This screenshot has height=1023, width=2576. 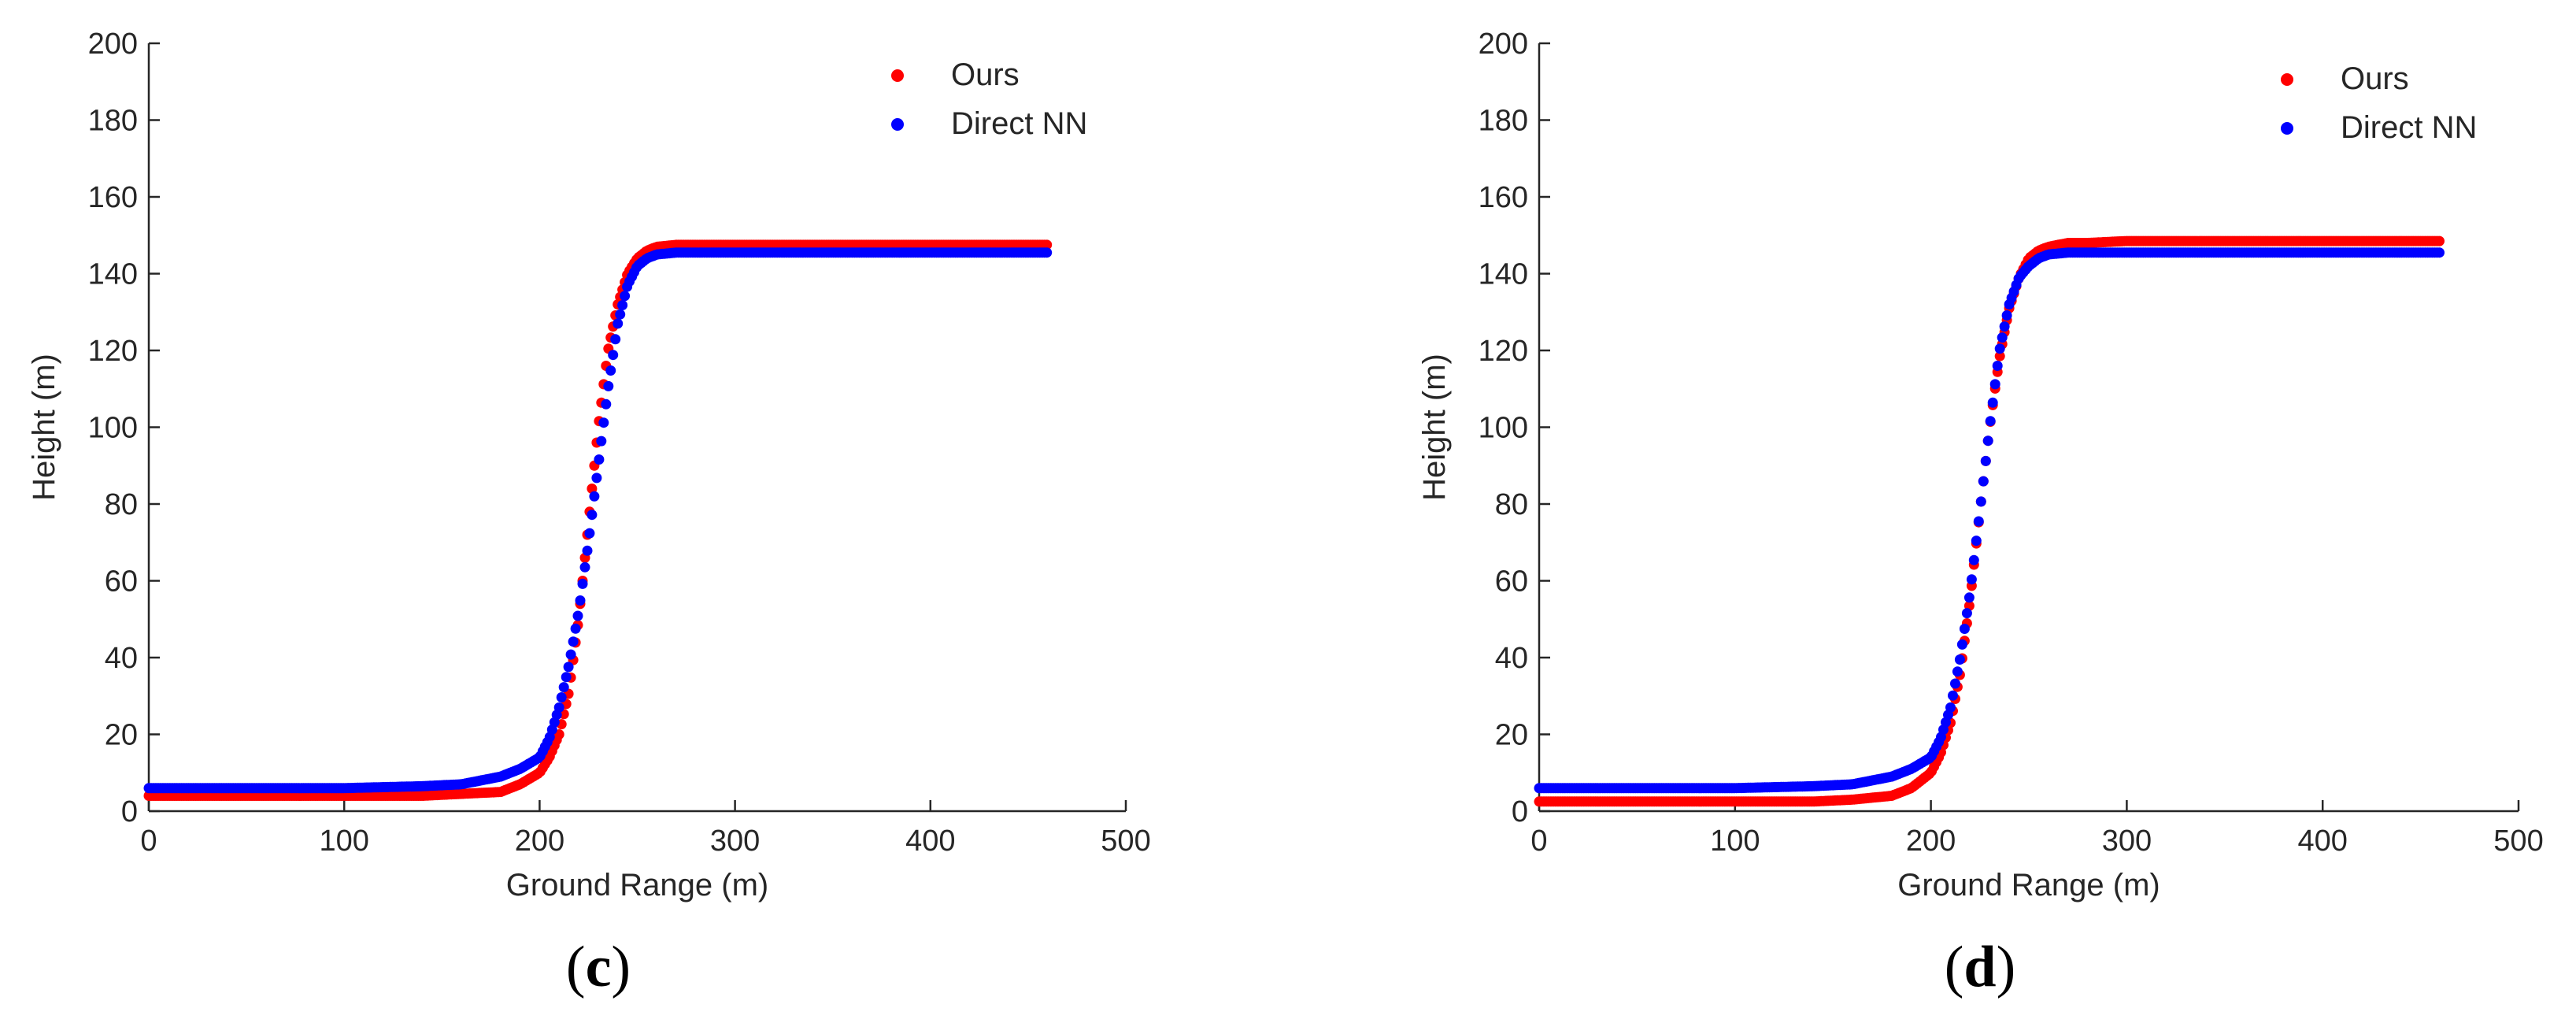 I want to click on panel-label-letter: d, so click(x=1979, y=967).